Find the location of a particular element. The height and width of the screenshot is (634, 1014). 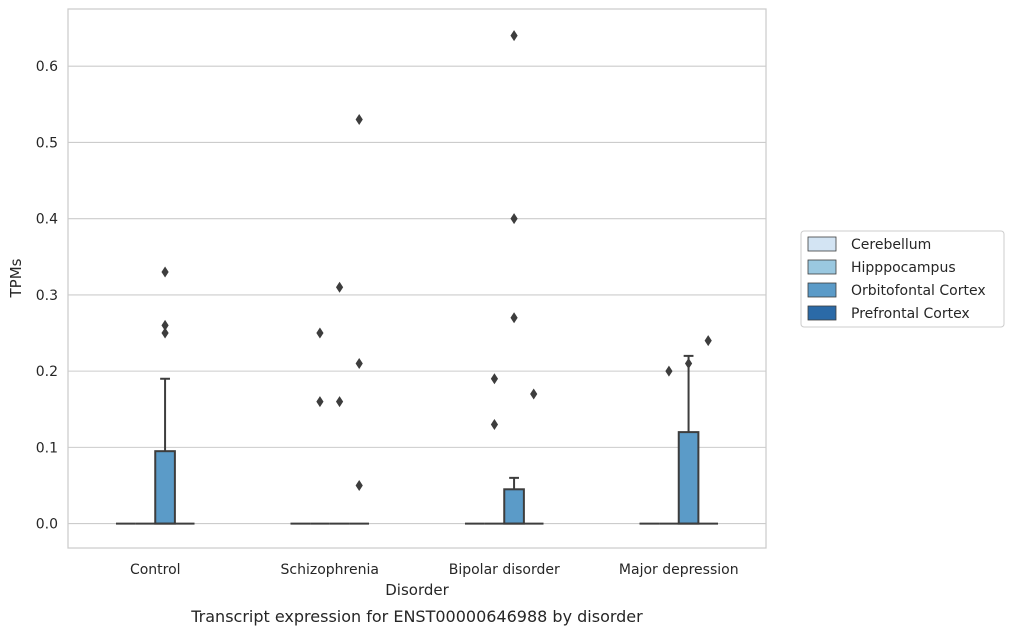

legend-label: Prefrontal Cortex is located at coordinates (910, 314).